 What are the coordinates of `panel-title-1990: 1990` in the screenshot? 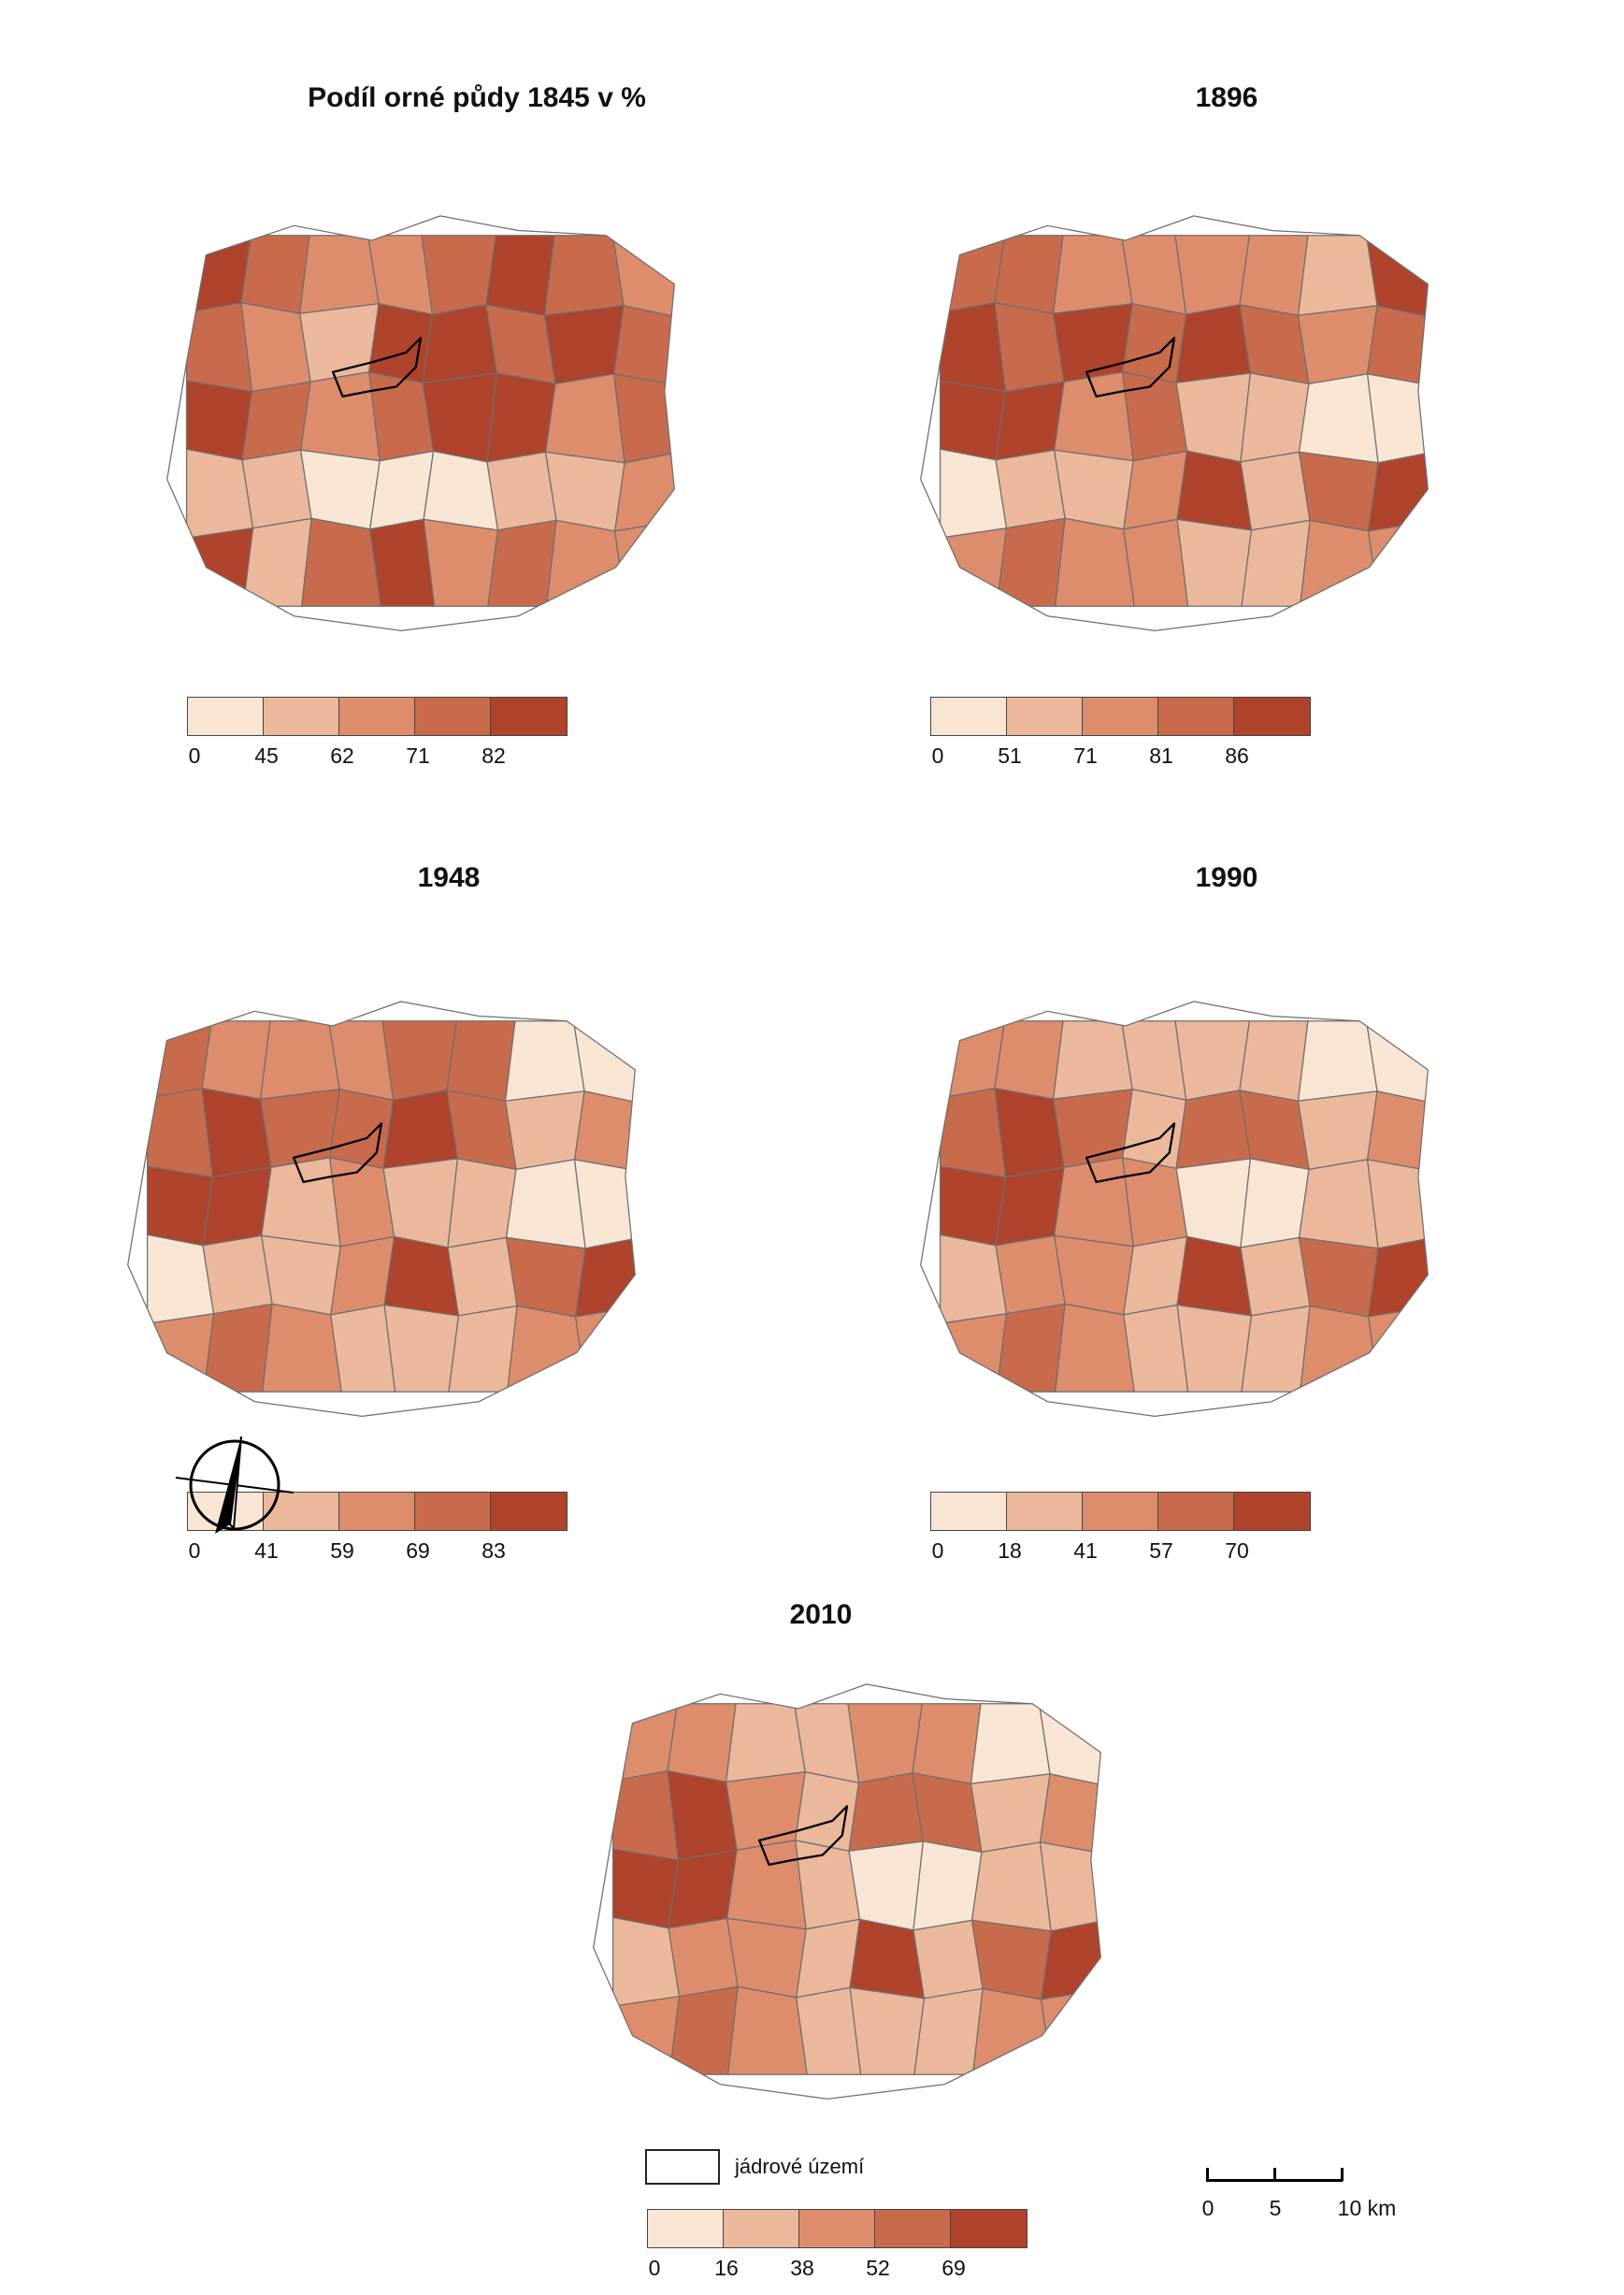 It's located at (1226, 877).